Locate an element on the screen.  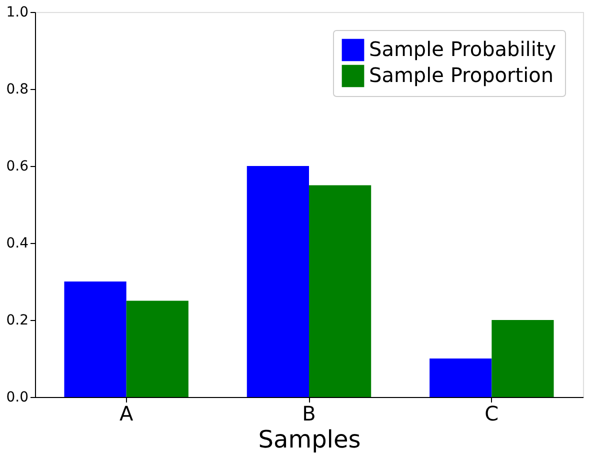
y-tick-label: 0.8 is located at coordinates (17, 90).